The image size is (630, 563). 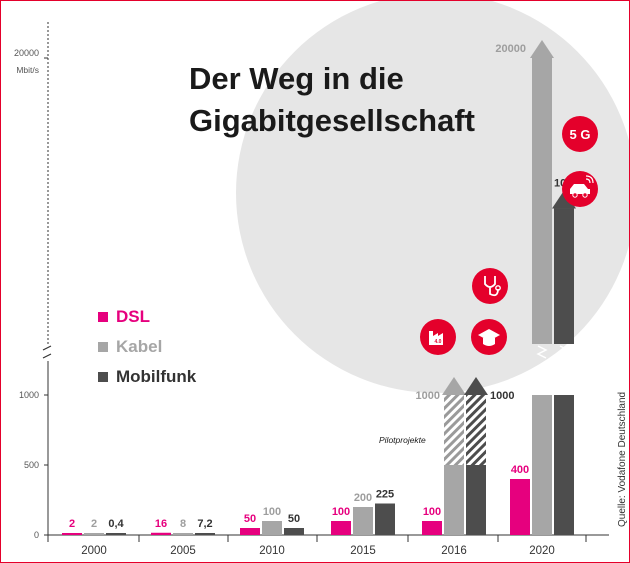 What do you see at coordinates (332, 120) in the screenshot?
I see `chart-title-line2: Gigabitgesellschaft` at bounding box center [332, 120].